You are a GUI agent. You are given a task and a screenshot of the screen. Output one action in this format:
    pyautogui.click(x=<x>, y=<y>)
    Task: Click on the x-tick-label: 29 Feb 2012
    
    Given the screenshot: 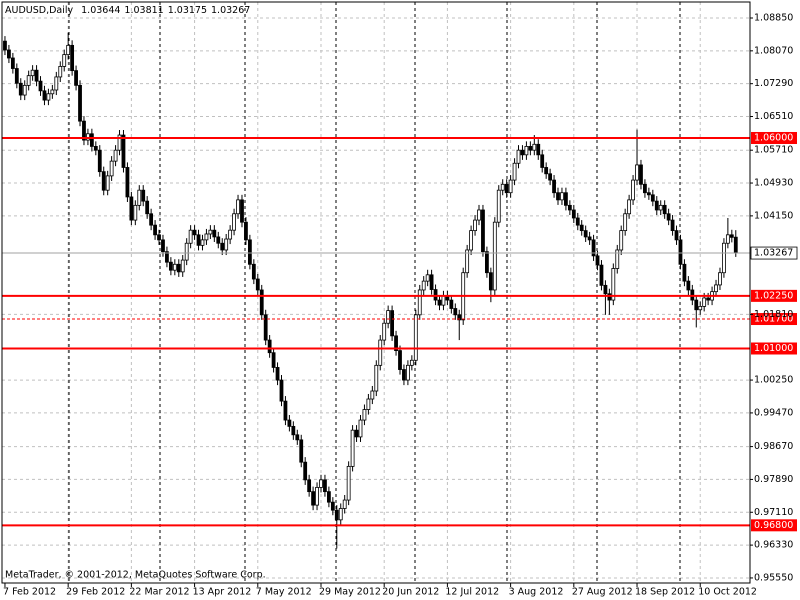 What is the action you would take?
    pyautogui.click(x=95, y=592)
    